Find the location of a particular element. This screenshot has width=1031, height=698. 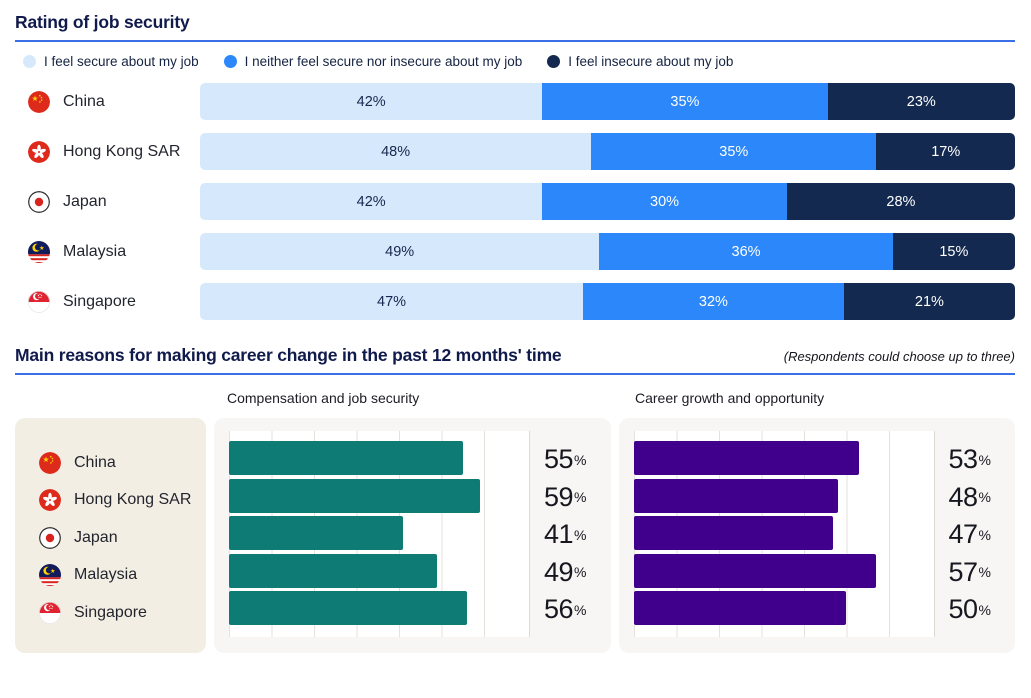

value-row: 56% is located at coordinates (565, 610).